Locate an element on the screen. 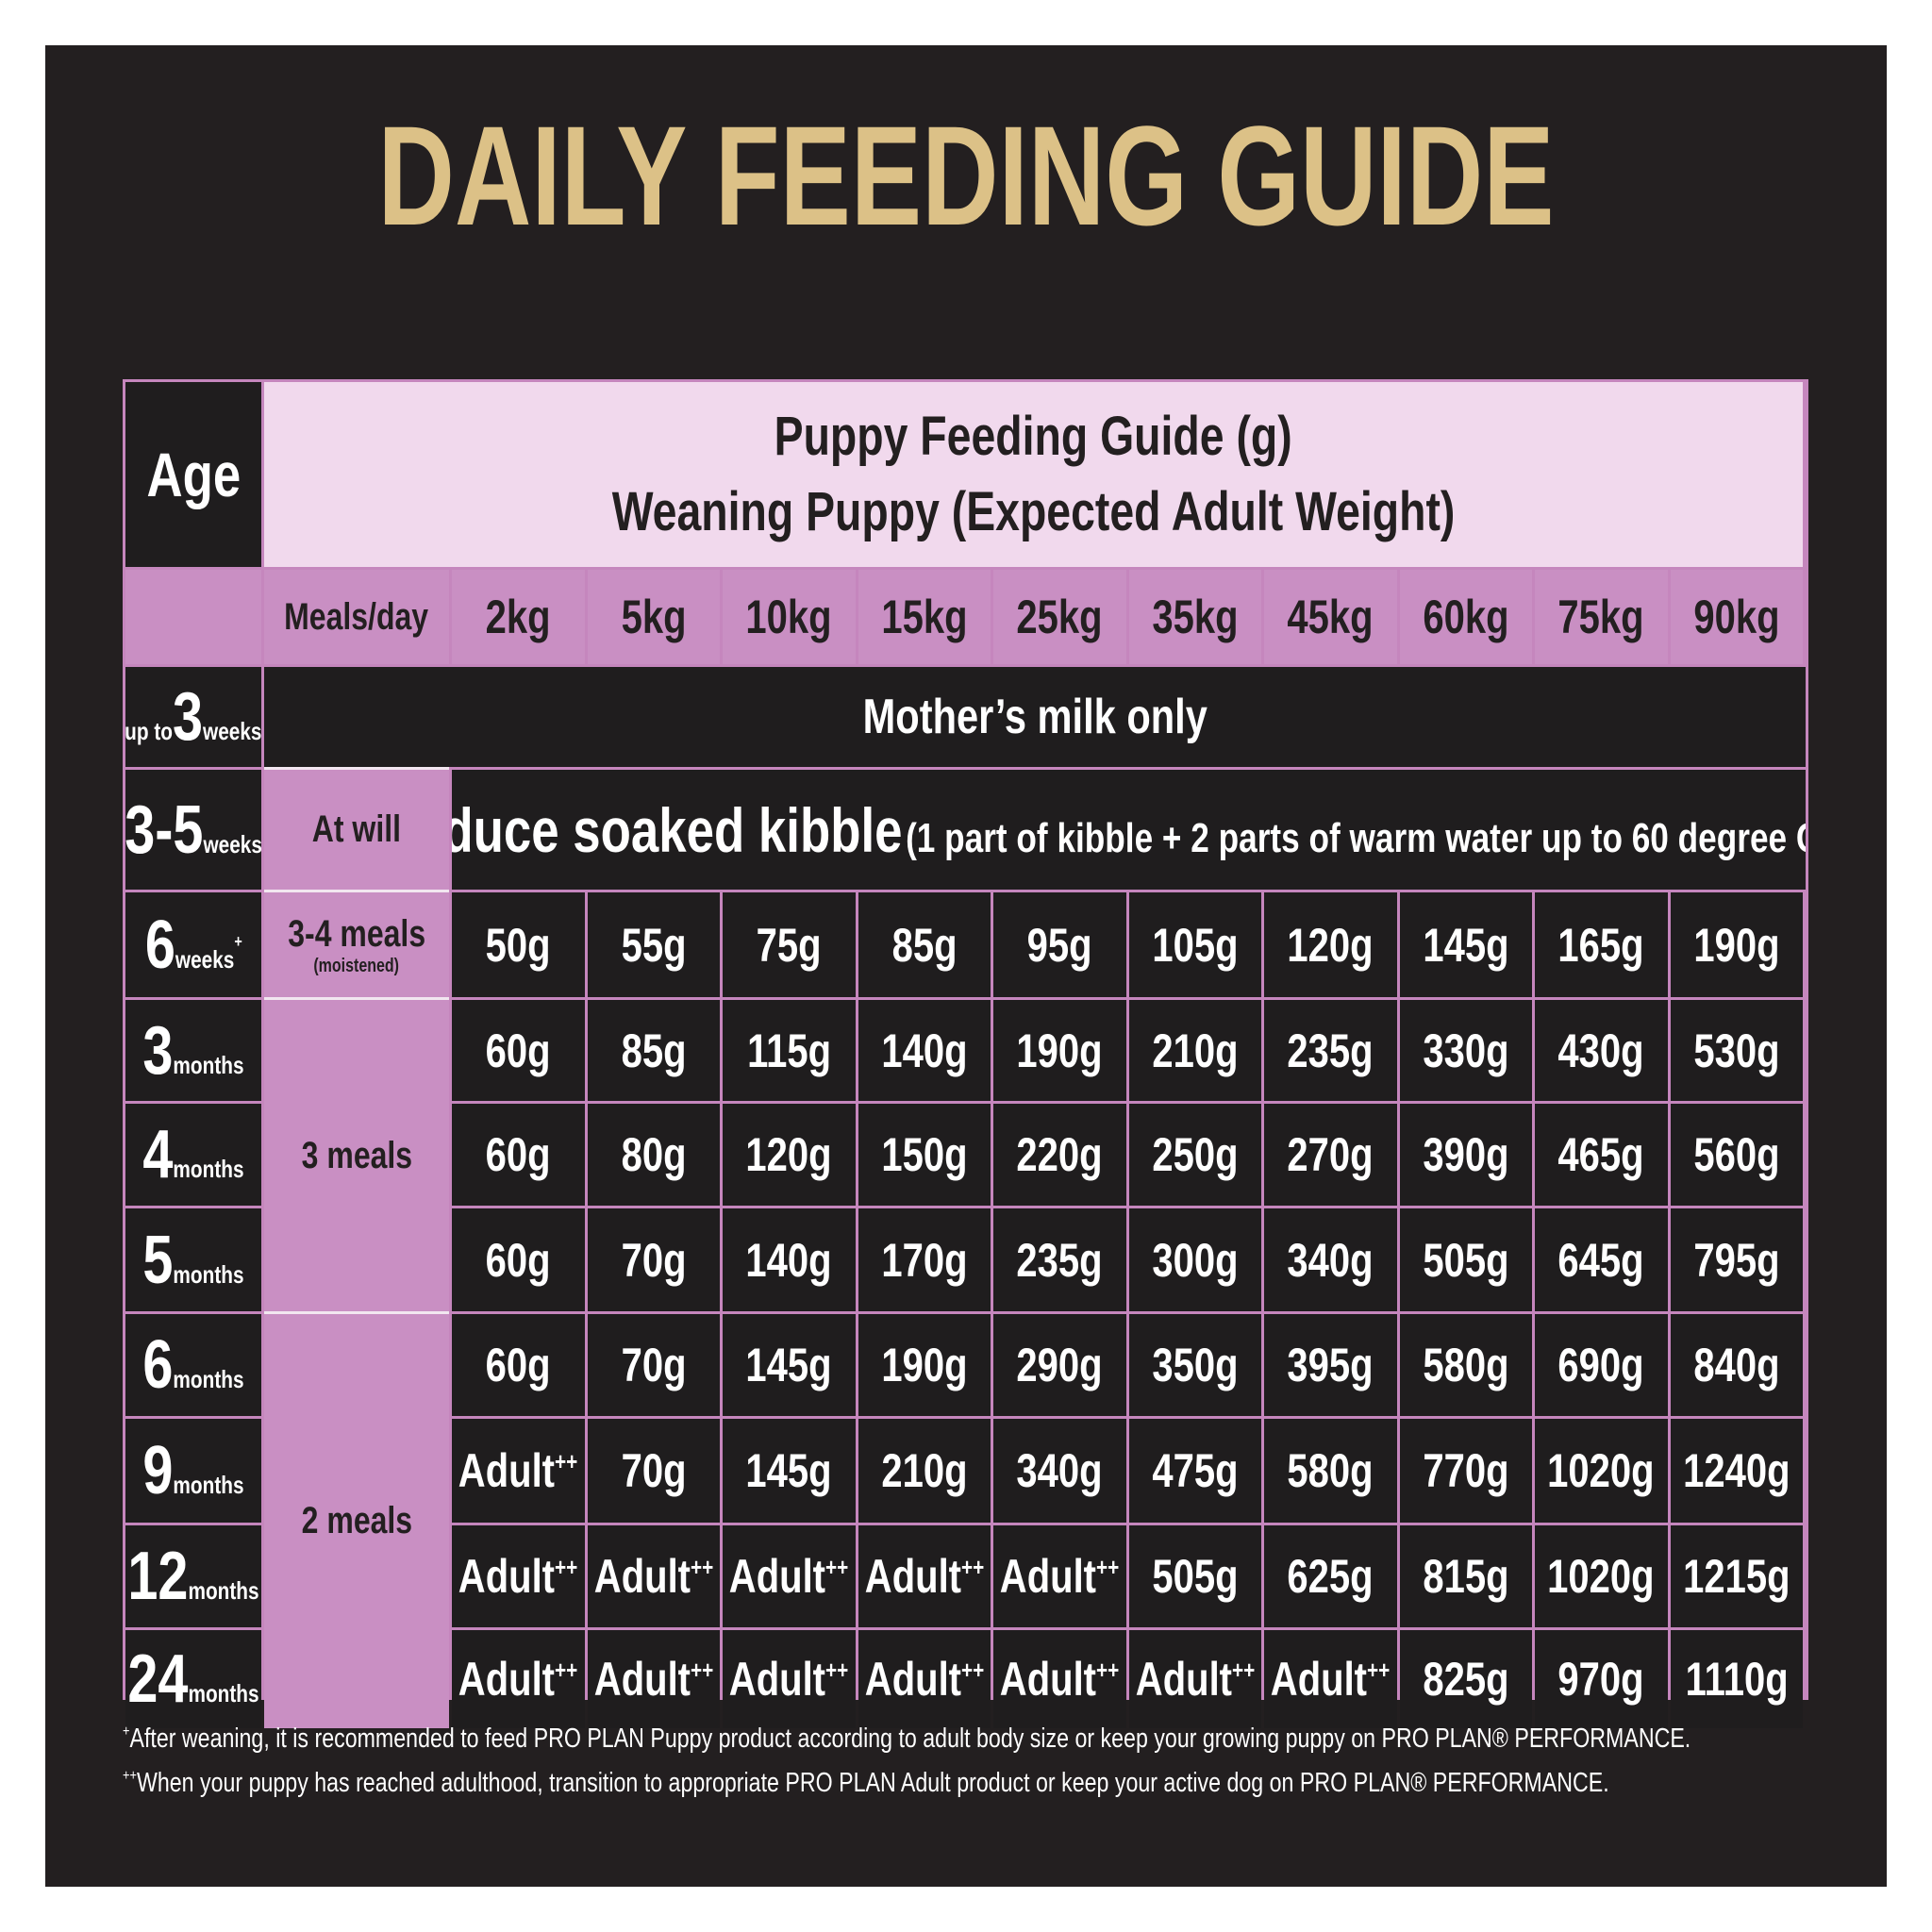  value: 690g is located at coordinates (1601, 1365).